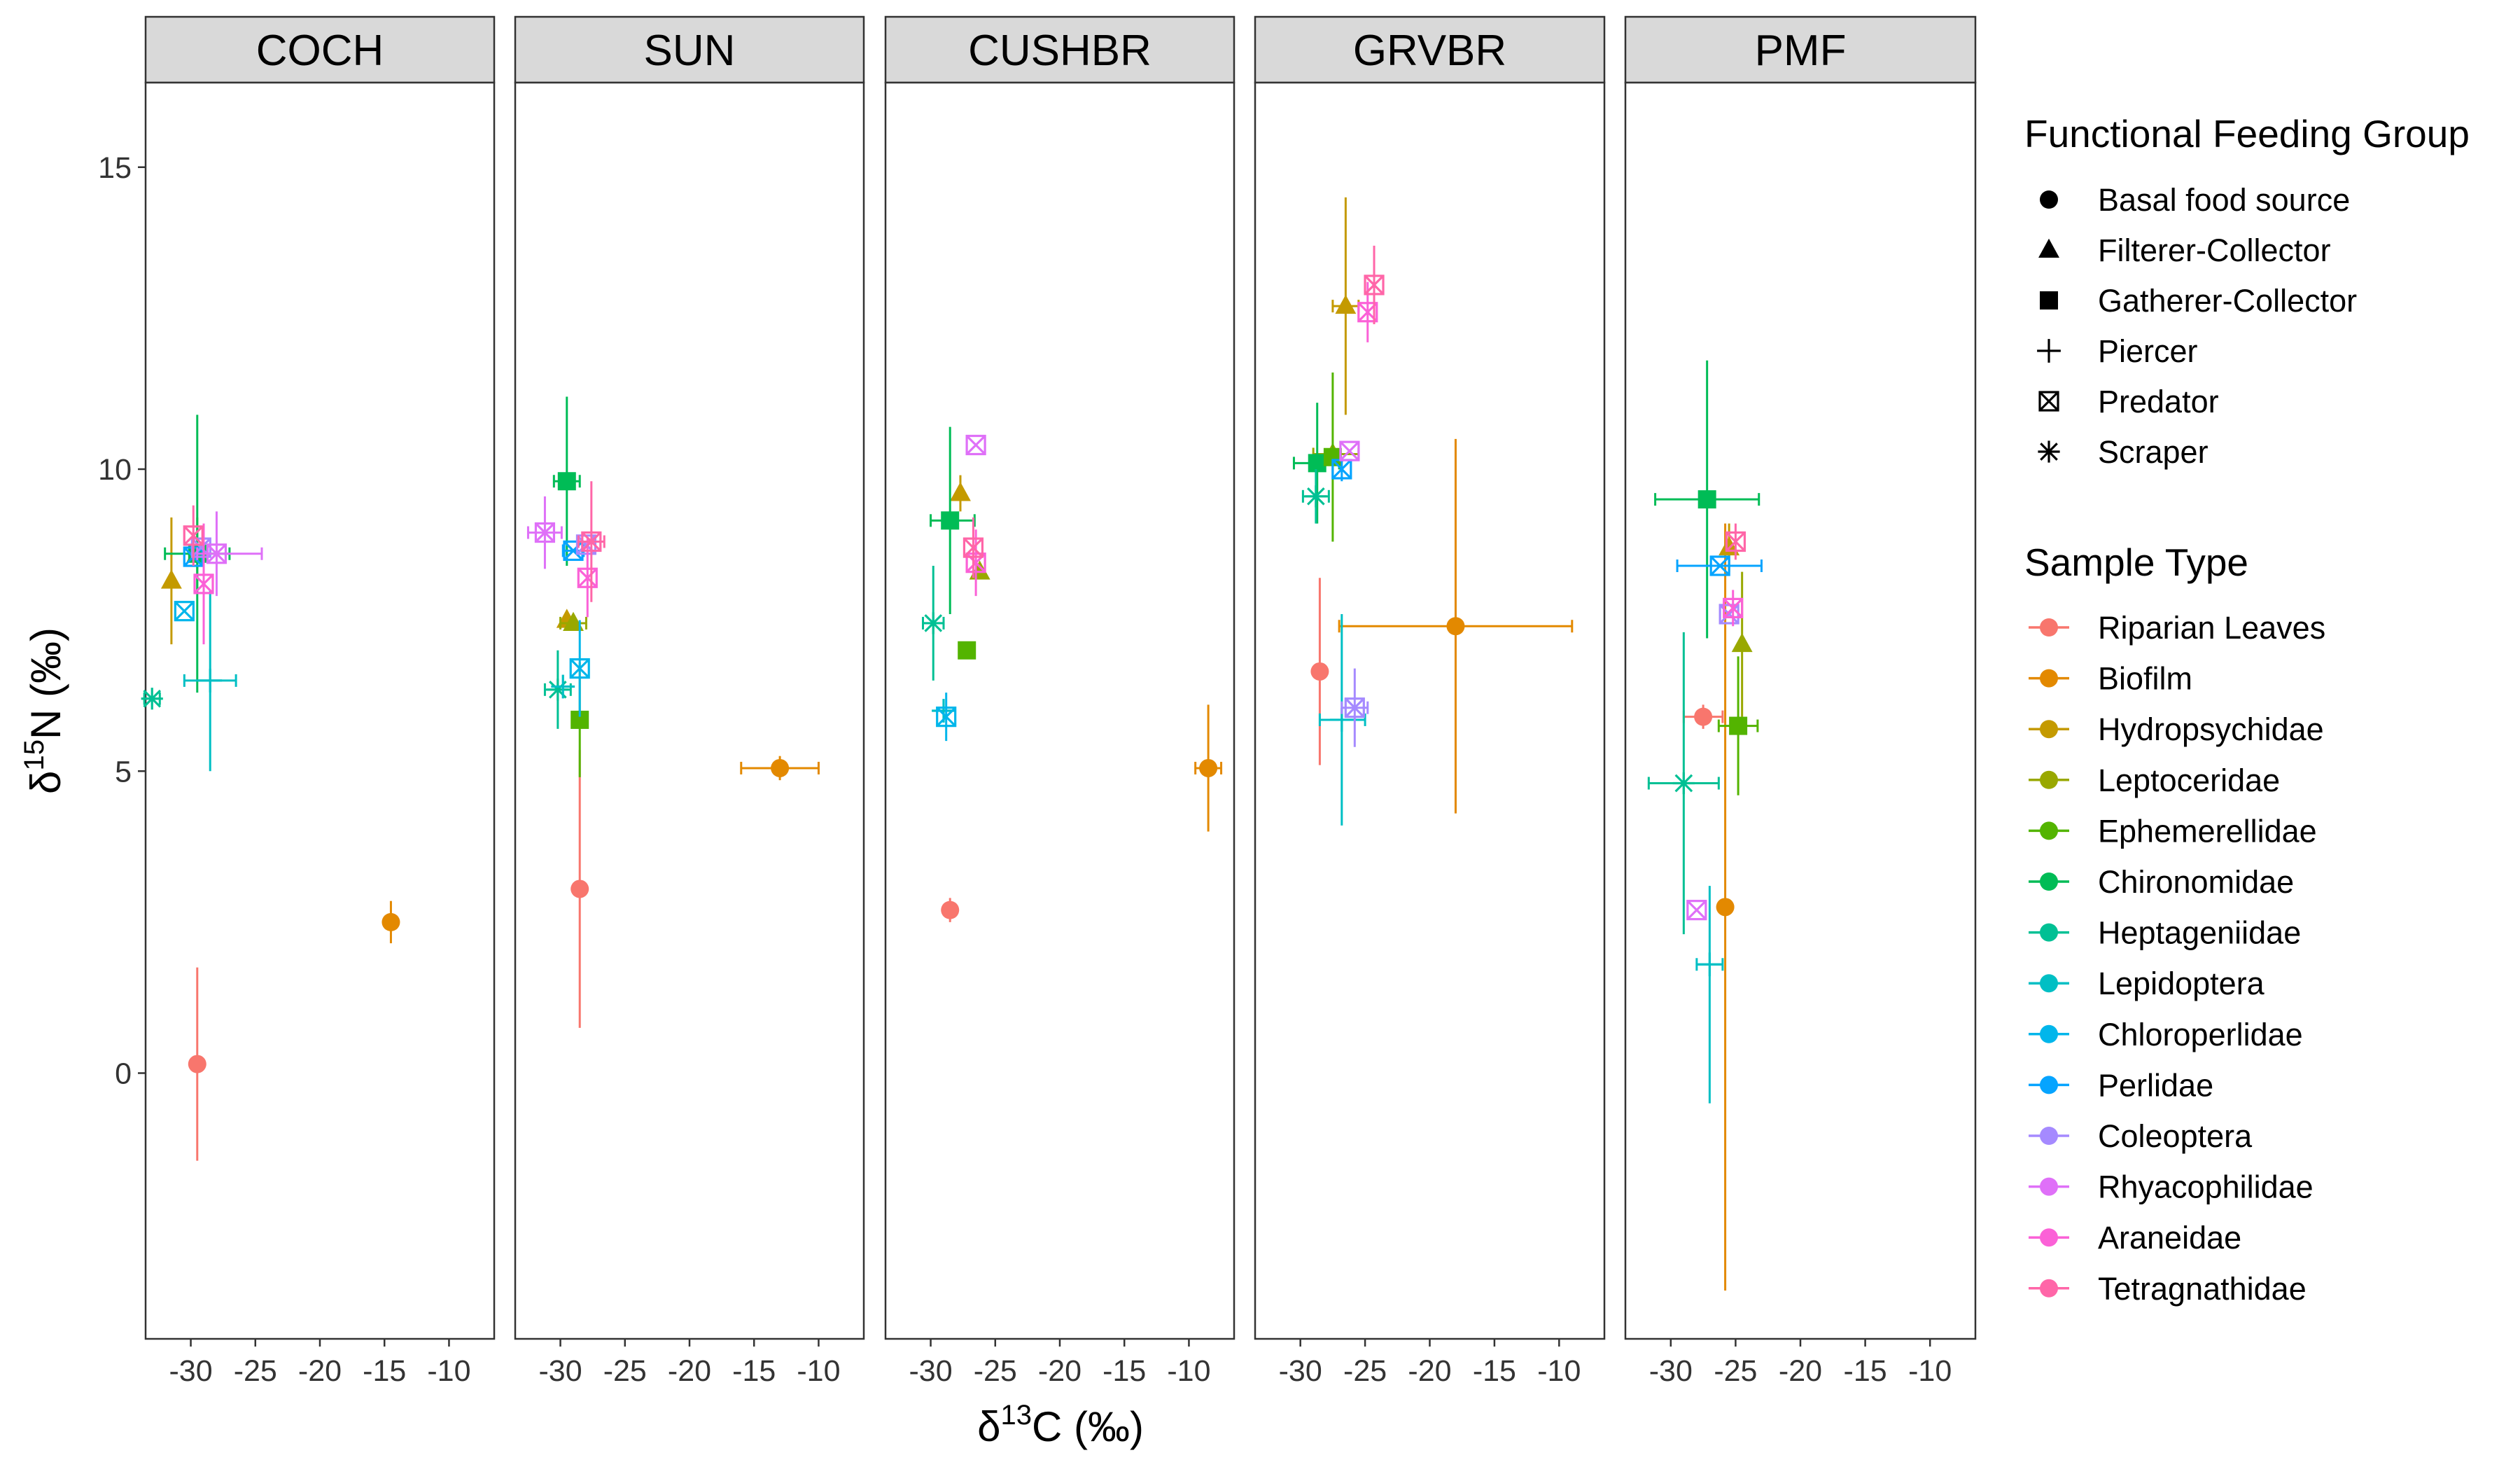 The height and width of the screenshot is (1474, 2520). Describe the element at coordinates (2214, 250) in the screenshot. I see `legend-label: Filterer-Collector` at that location.